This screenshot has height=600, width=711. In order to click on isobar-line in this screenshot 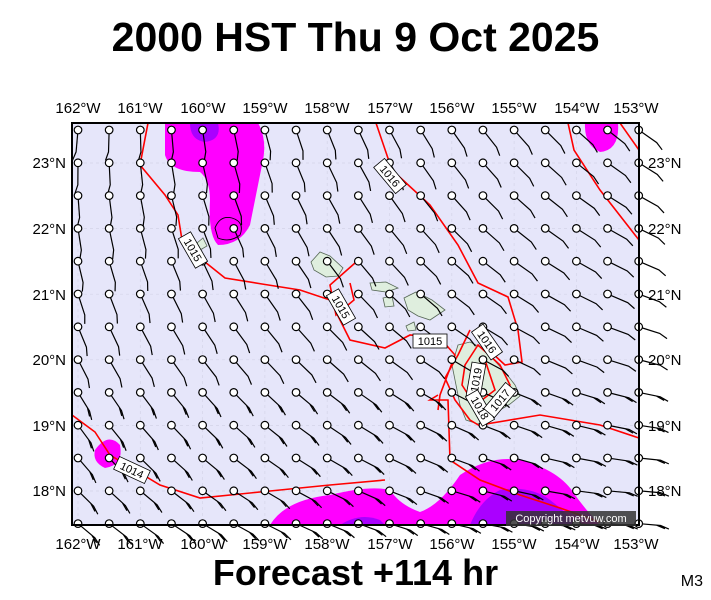, I will do `click(559, 426)`.